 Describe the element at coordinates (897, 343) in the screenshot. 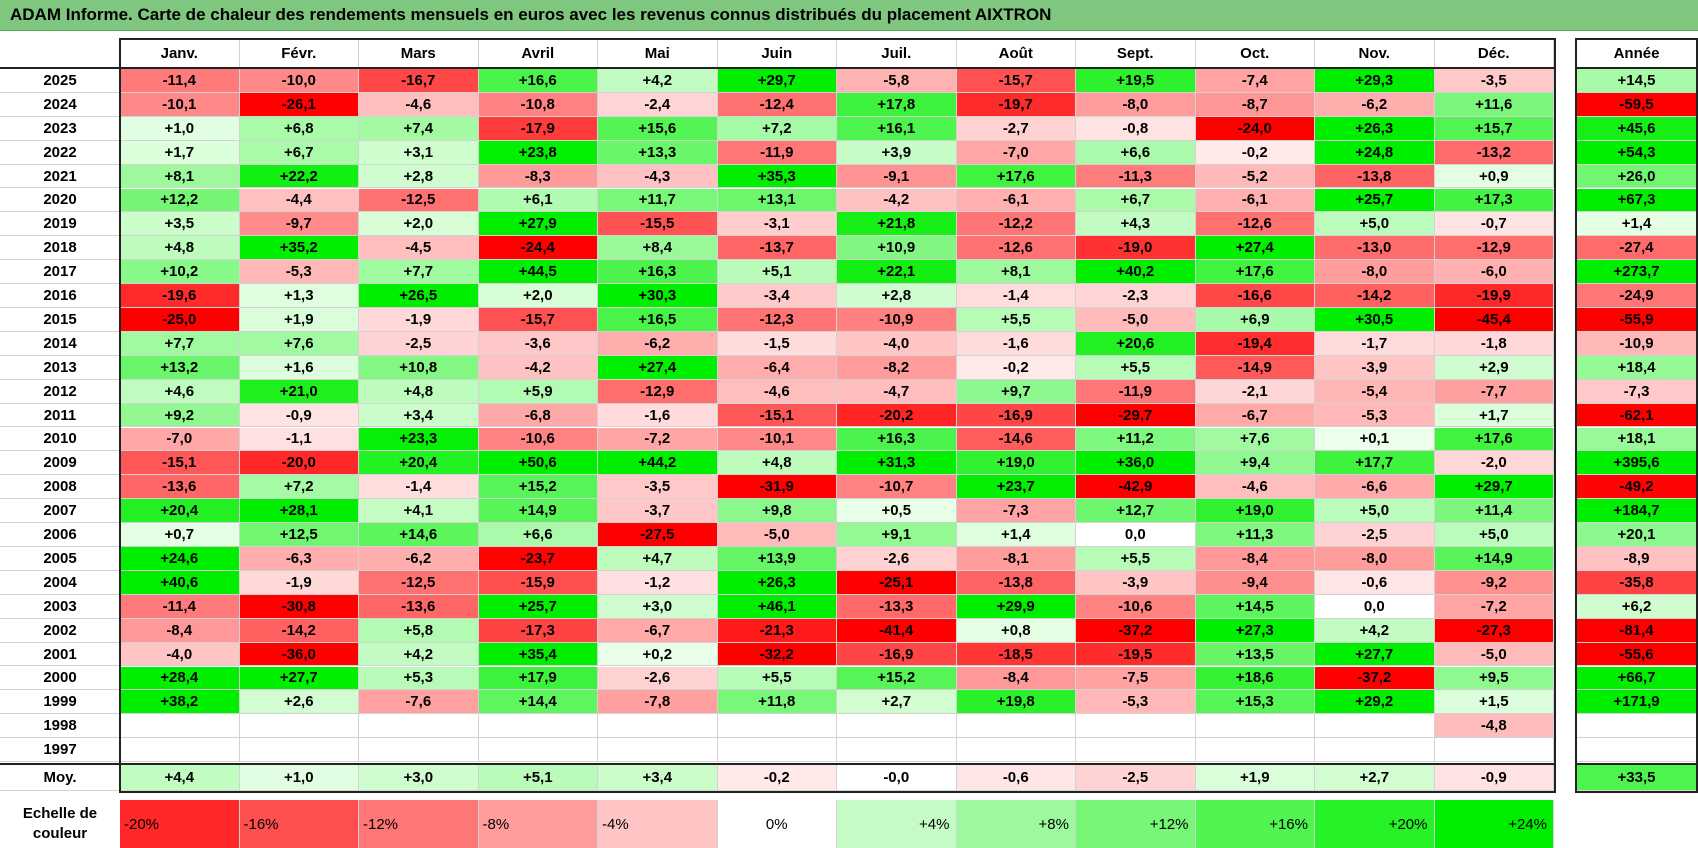

I see `heatmap-cell: -4,0` at that location.